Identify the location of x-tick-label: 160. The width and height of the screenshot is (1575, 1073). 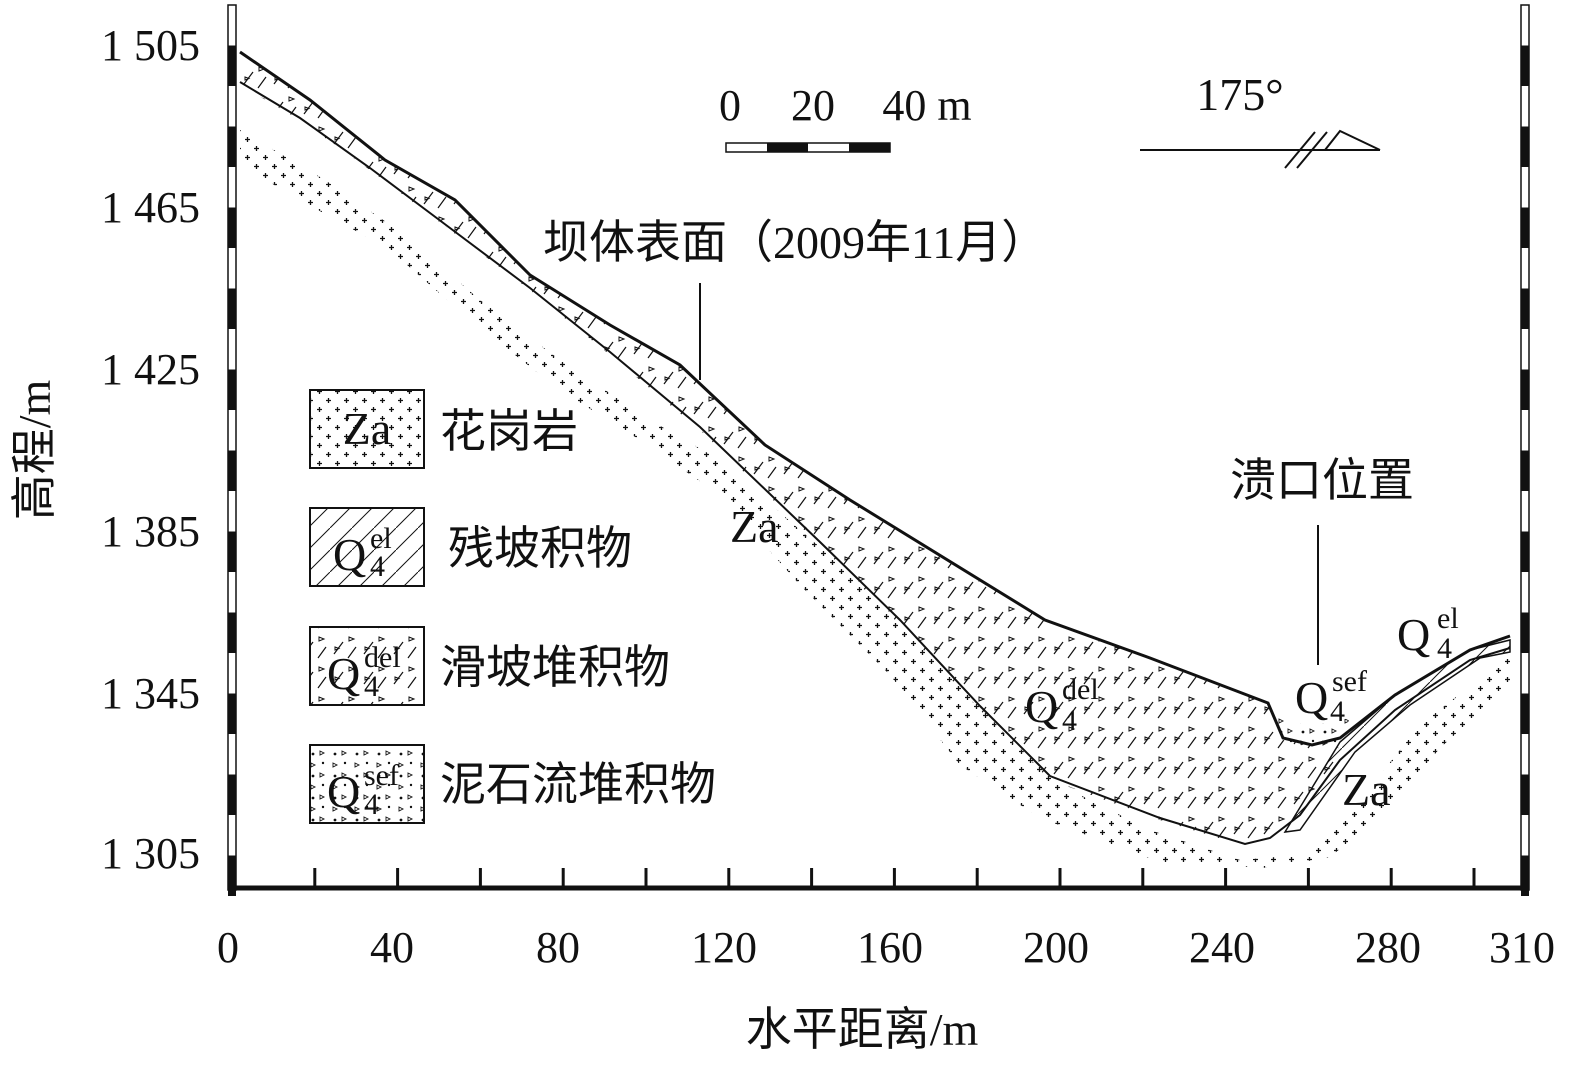
(890, 947).